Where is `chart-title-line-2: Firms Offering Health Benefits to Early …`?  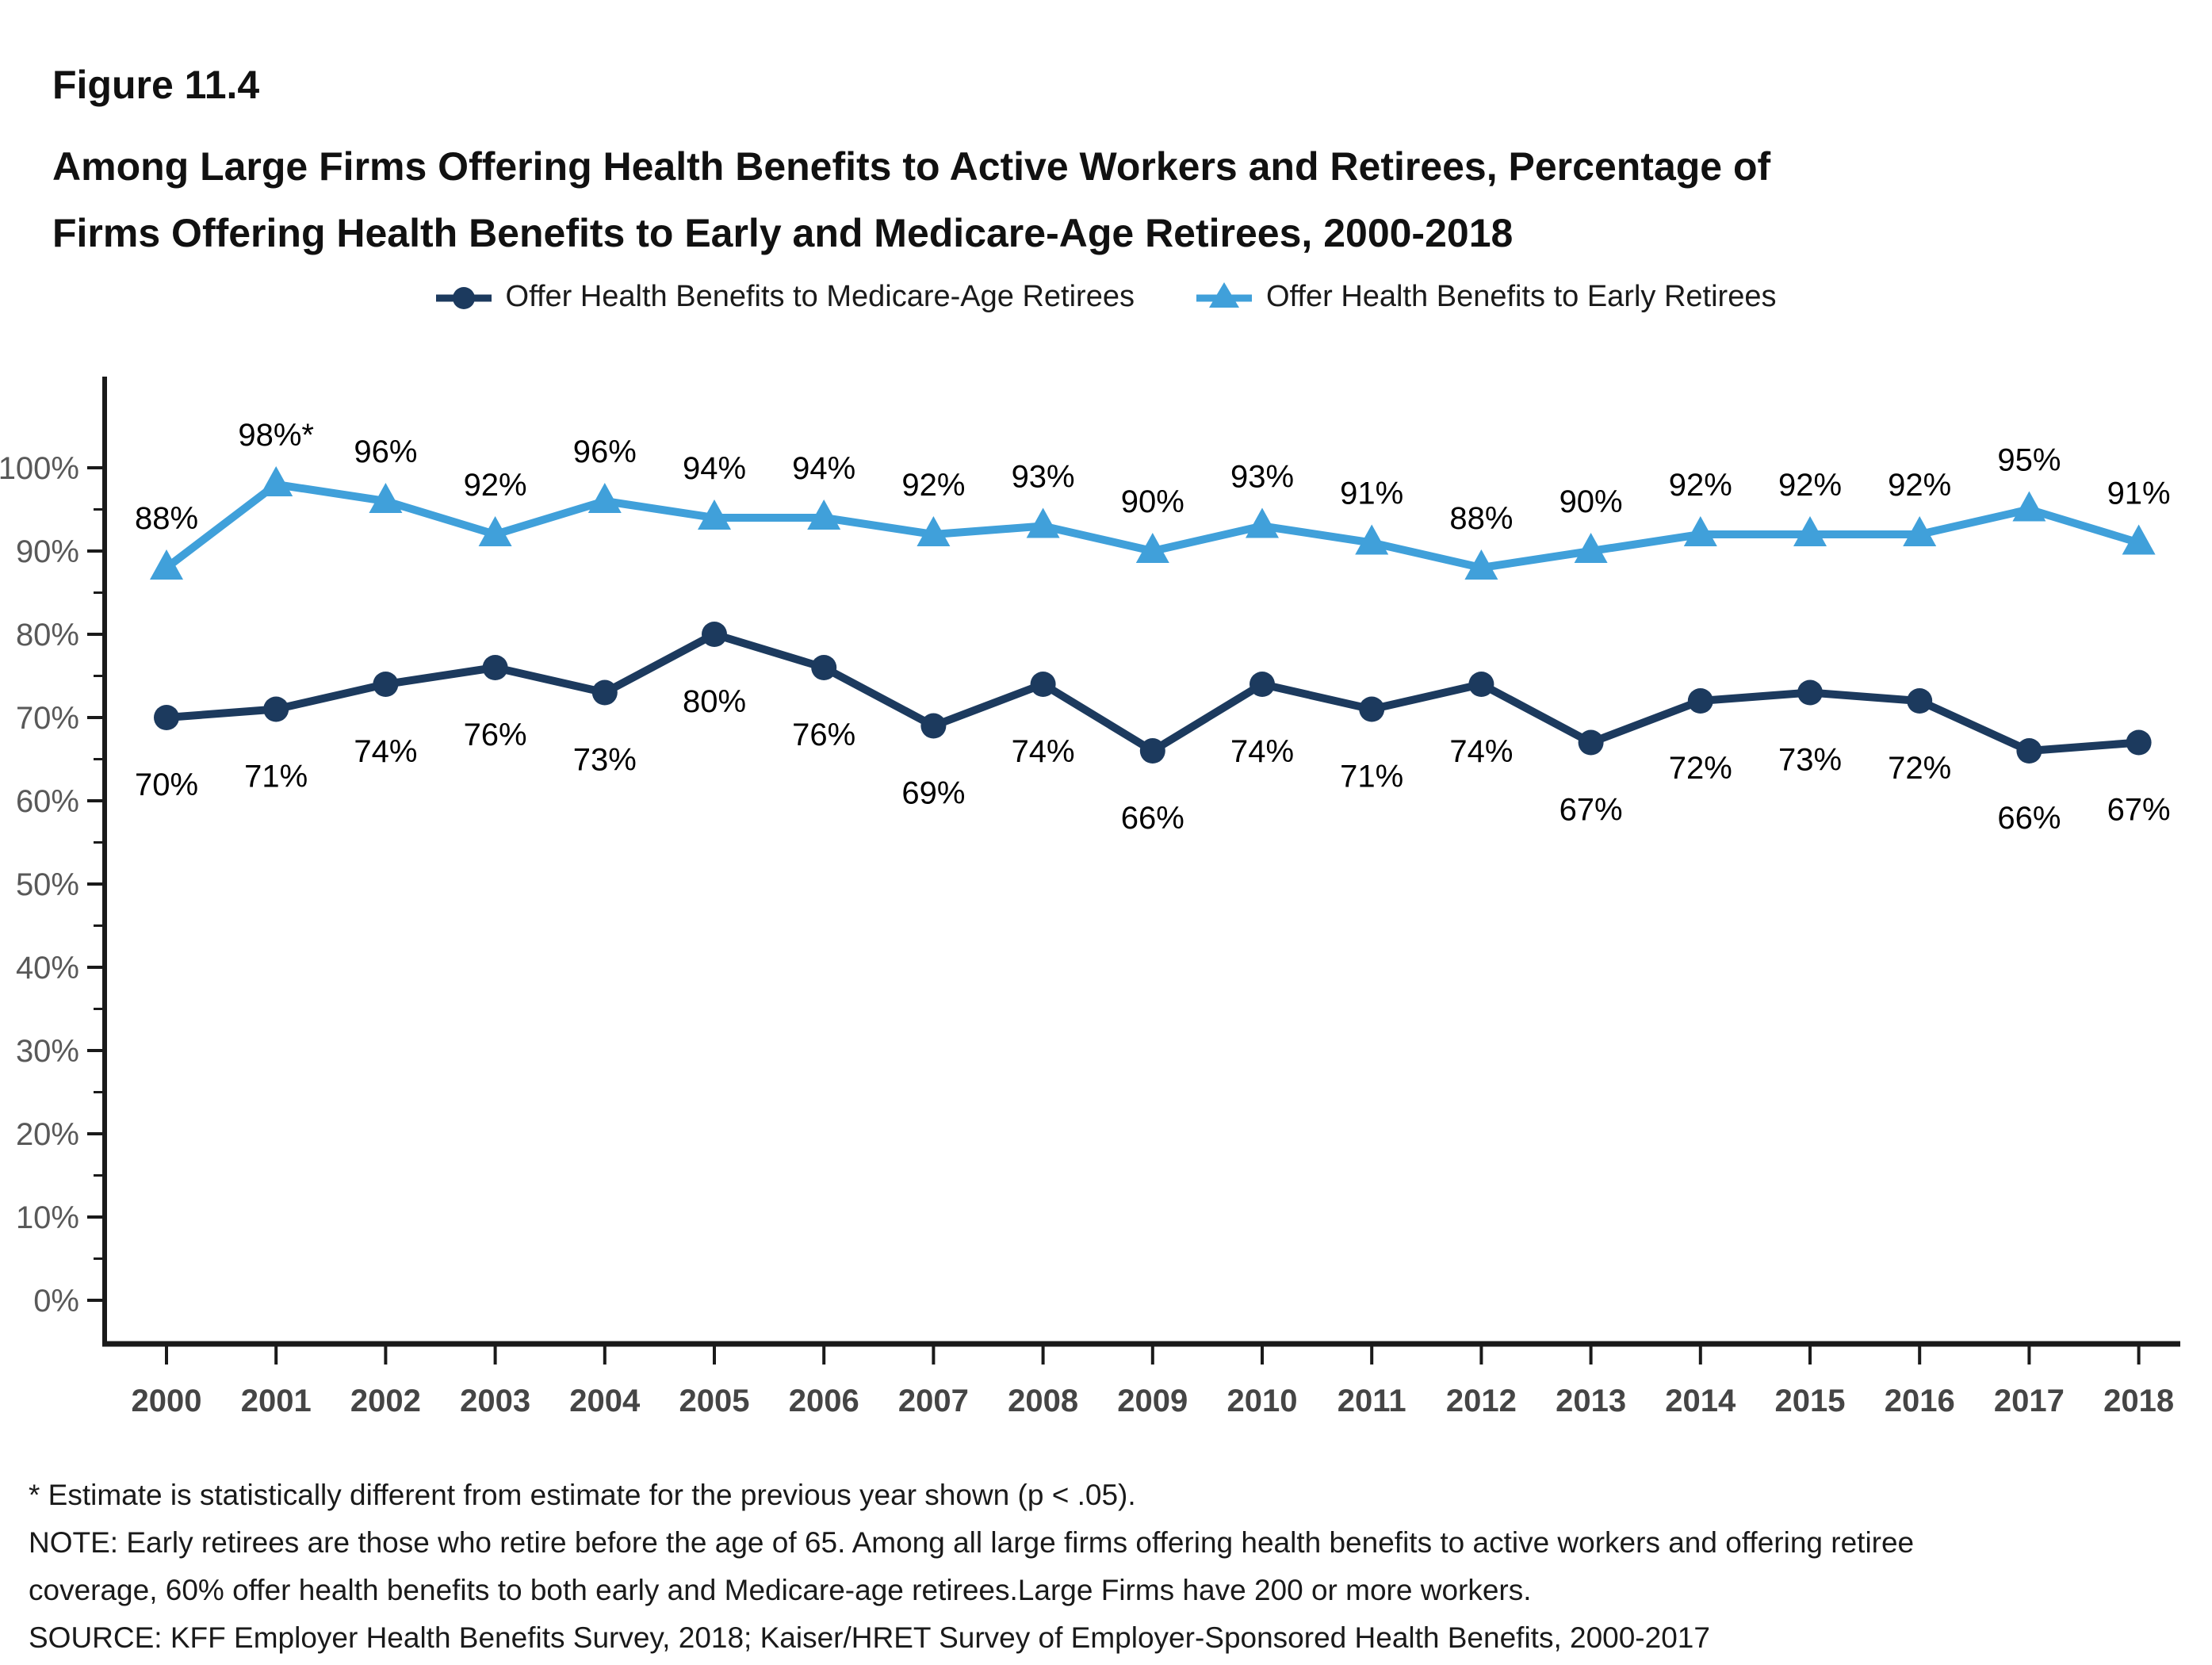 chart-title-line-2: Firms Offering Health Benefits to Early … is located at coordinates (783, 233).